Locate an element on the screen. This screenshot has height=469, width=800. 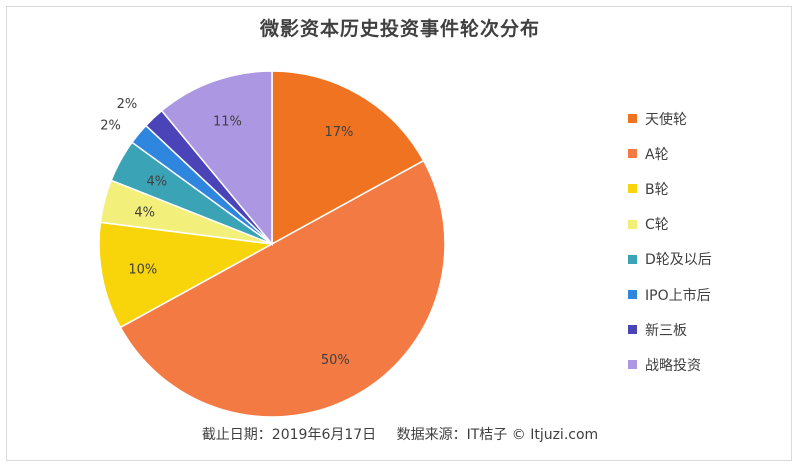
legend-label: 战略投资 is located at coordinates (673, 365).